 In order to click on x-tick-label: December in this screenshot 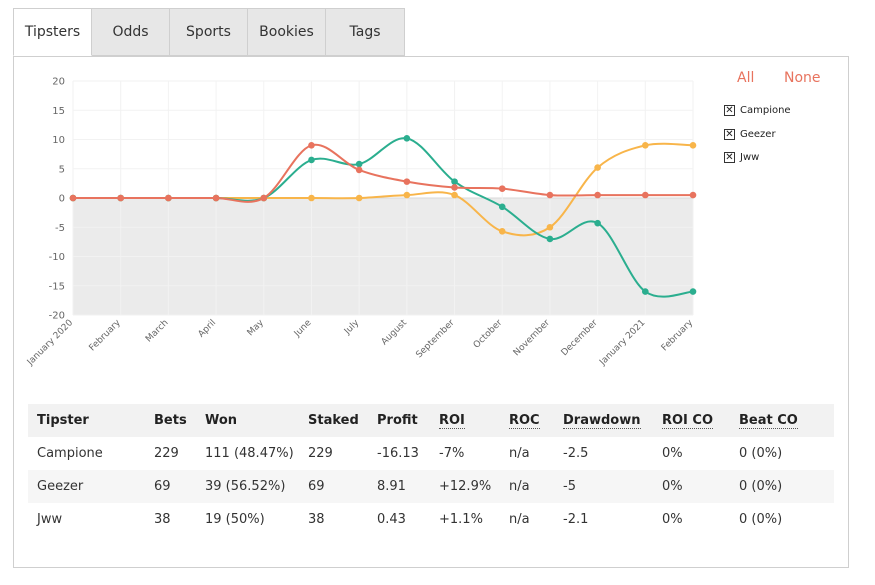, I will do `click(580, 338)`.